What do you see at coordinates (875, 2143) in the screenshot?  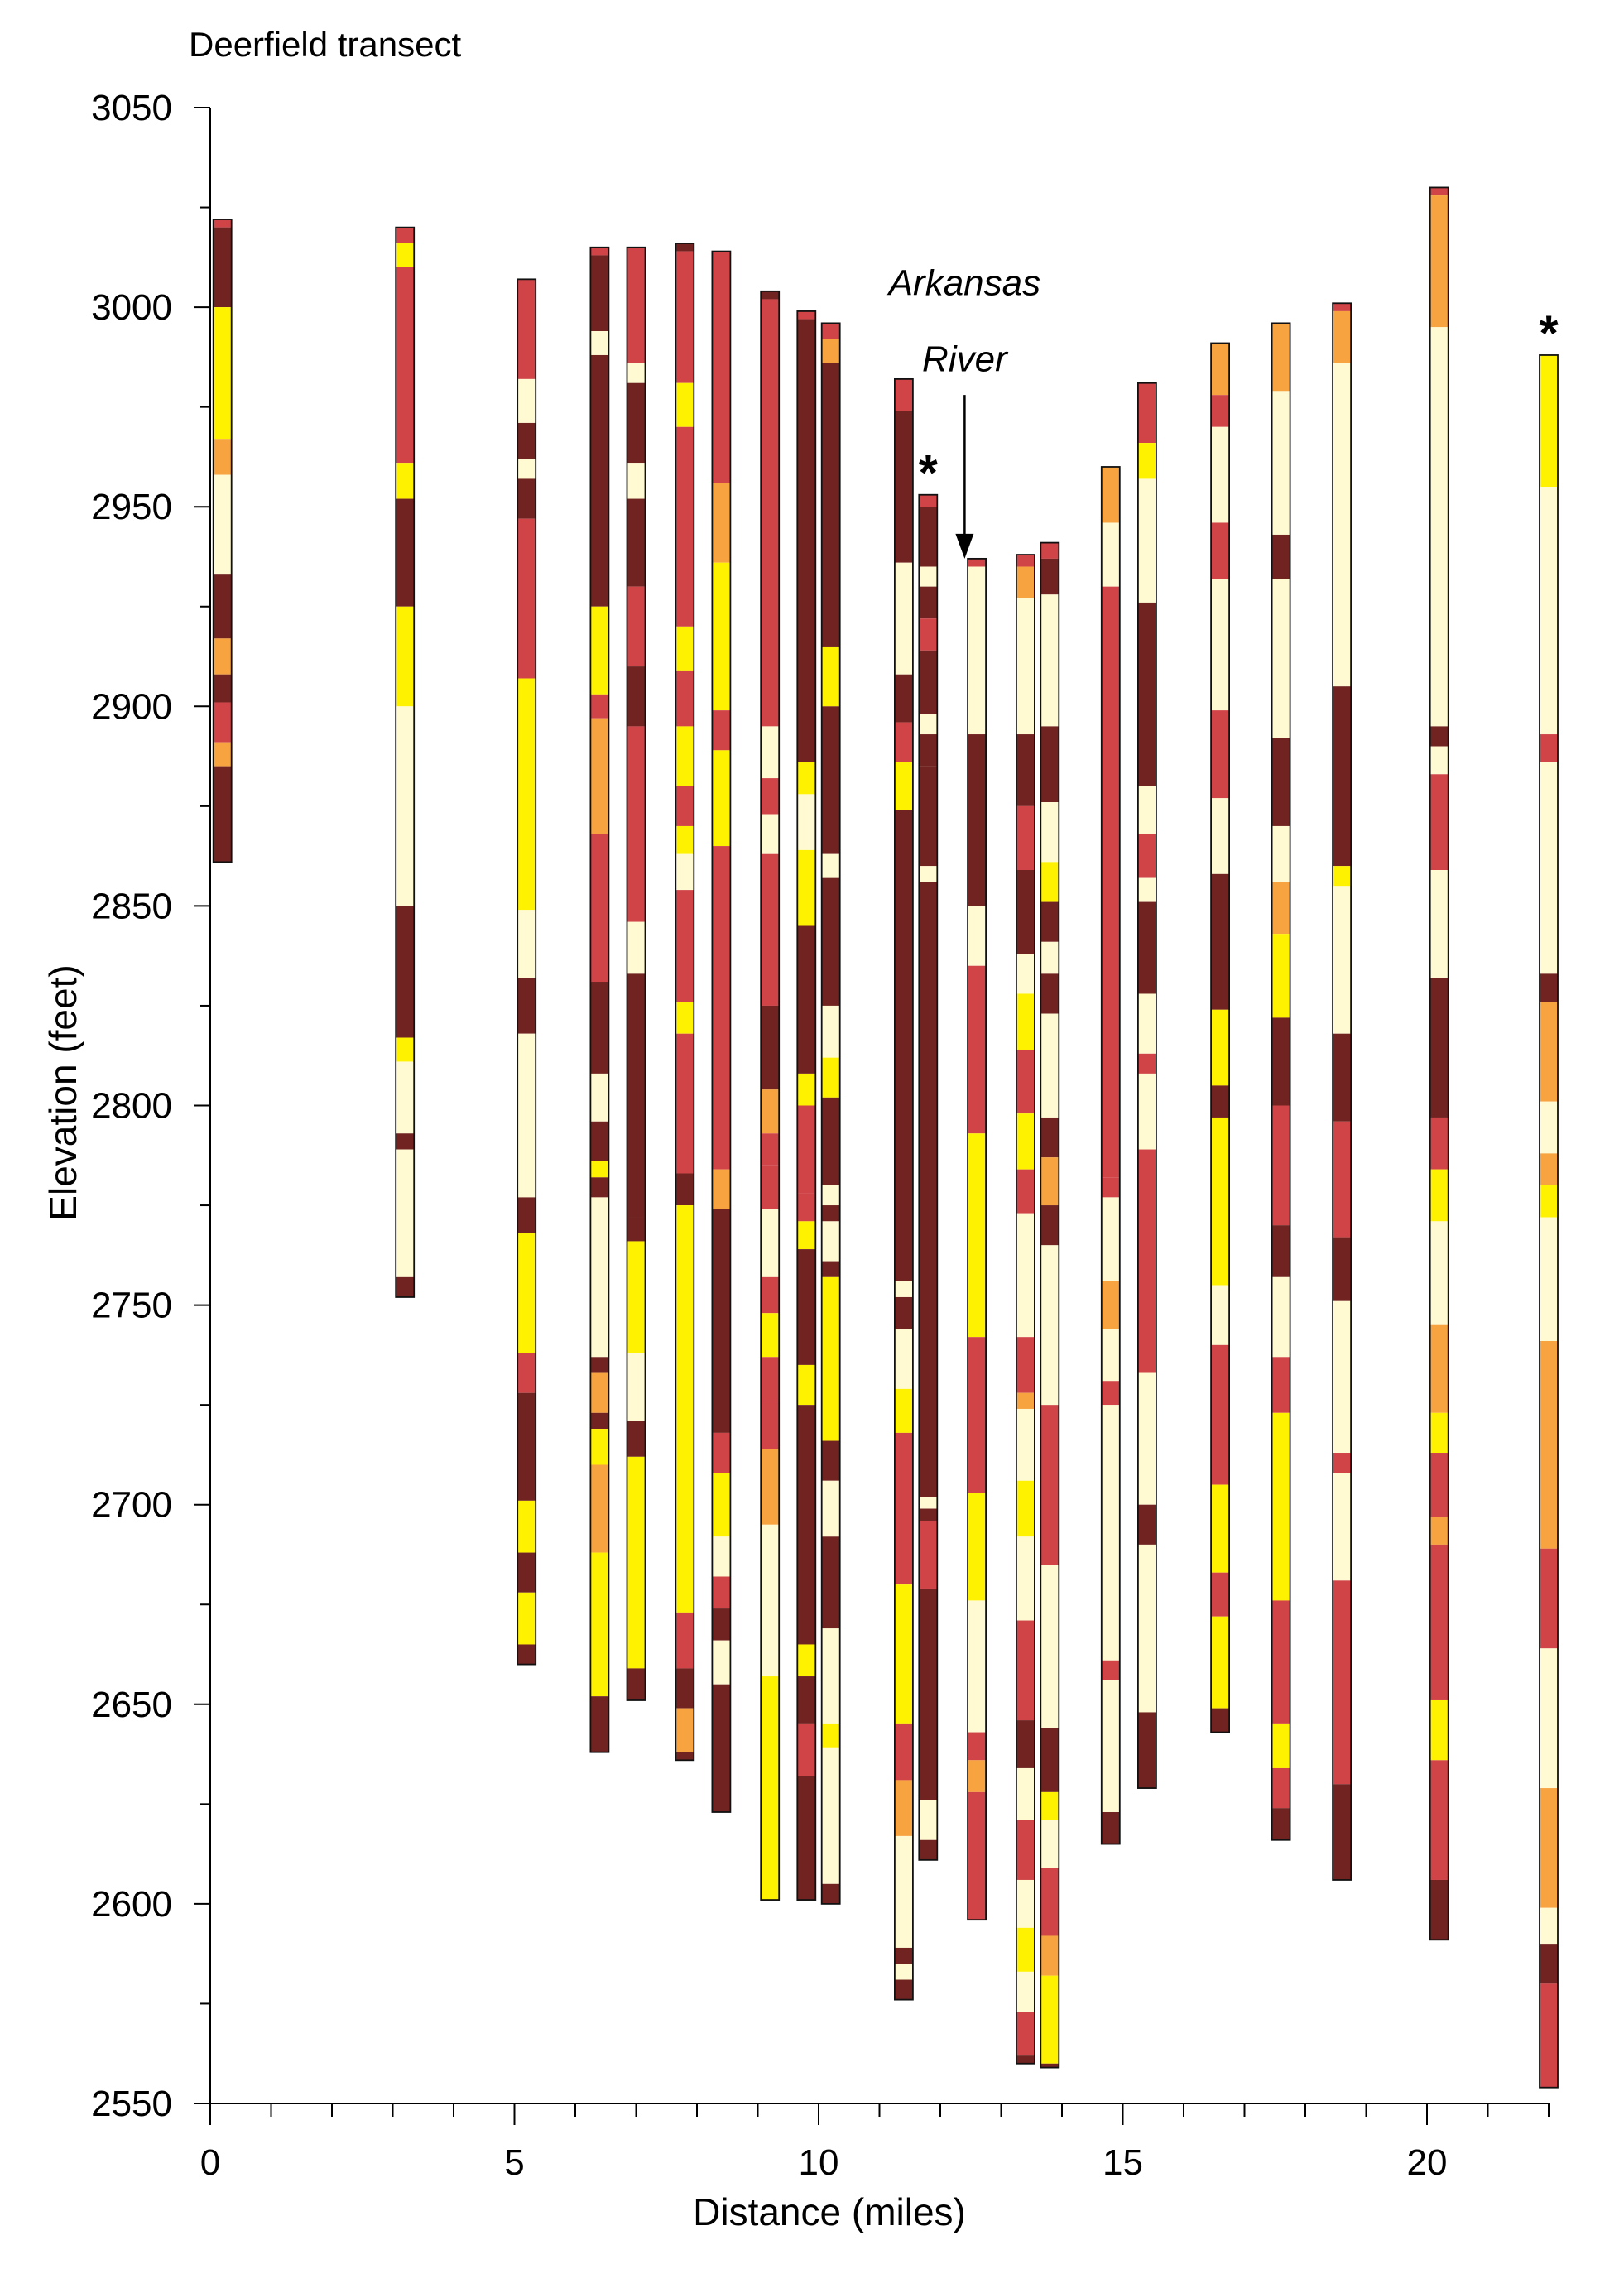 I see `x-axis: 0 5 10 15 20` at bounding box center [875, 2143].